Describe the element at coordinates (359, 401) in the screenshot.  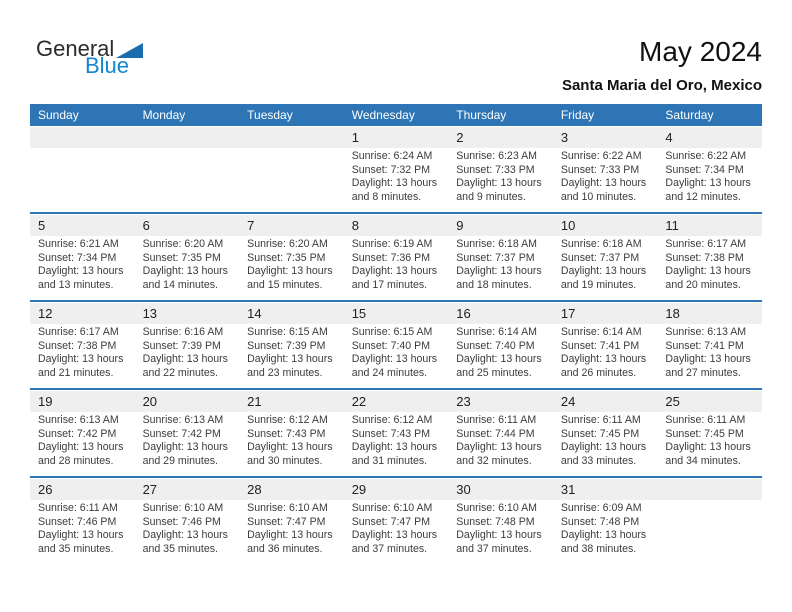
I see `day-number: 22` at that location.